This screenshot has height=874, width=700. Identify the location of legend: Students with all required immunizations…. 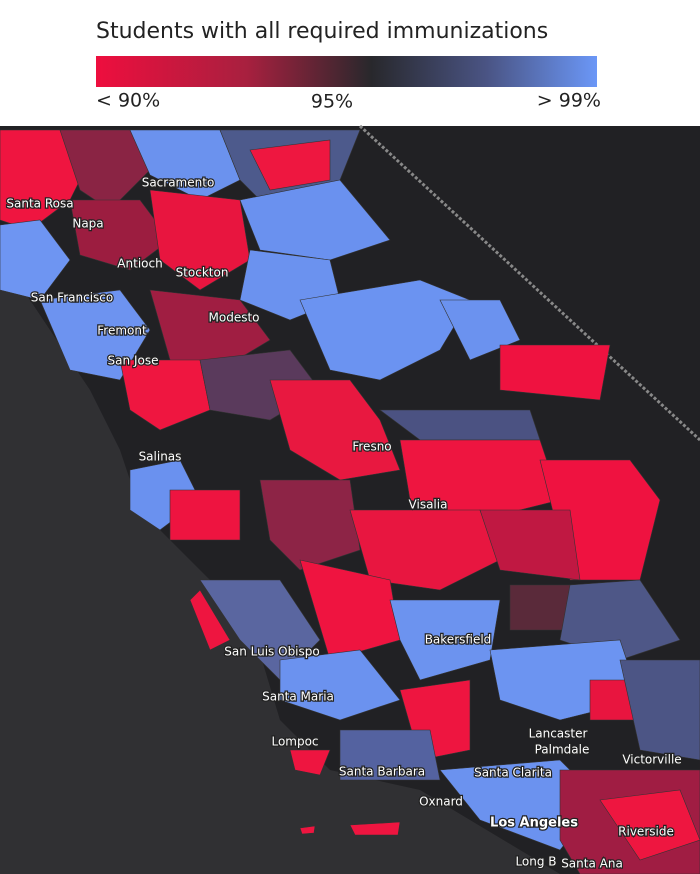
(350, 63).